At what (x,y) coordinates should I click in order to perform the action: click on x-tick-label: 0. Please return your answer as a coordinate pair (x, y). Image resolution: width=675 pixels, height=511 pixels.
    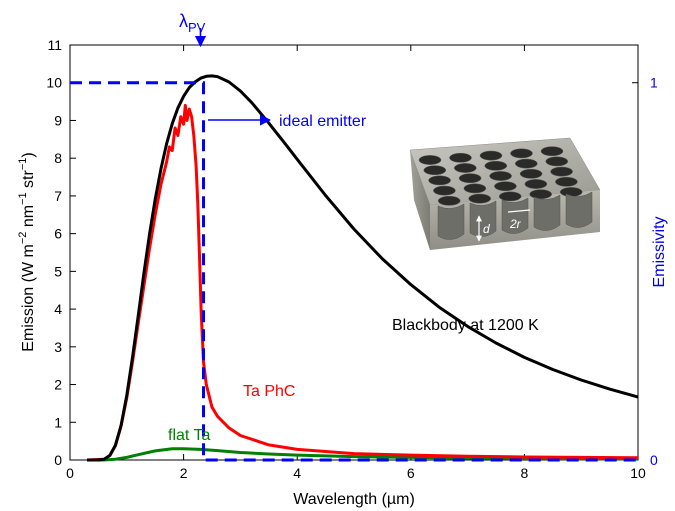
    Looking at the image, I should click on (70, 473).